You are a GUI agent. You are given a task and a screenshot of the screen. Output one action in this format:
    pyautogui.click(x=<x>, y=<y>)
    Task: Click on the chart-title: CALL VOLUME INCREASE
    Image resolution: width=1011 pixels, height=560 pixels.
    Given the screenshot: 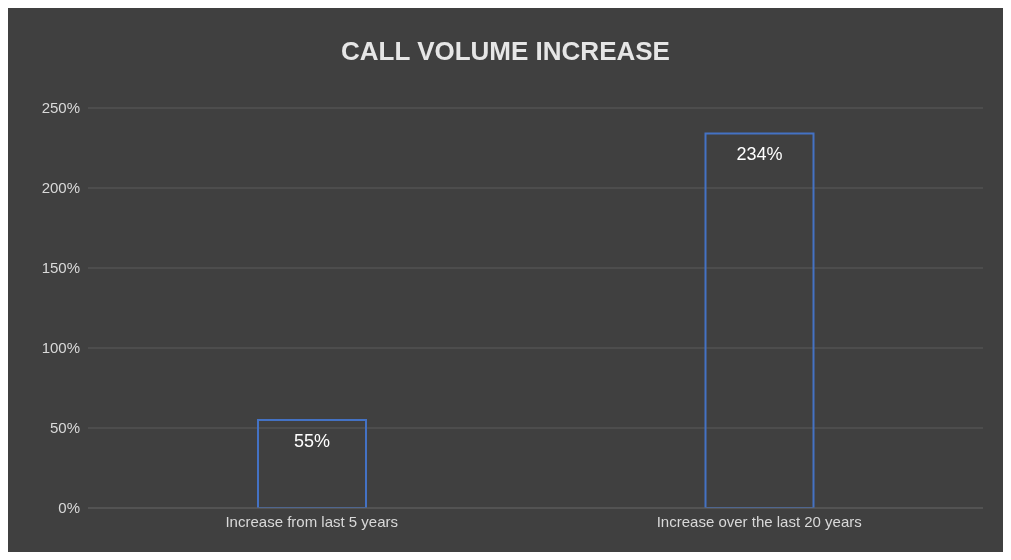 What is the action you would take?
    pyautogui.click(x=505, y=51)
    